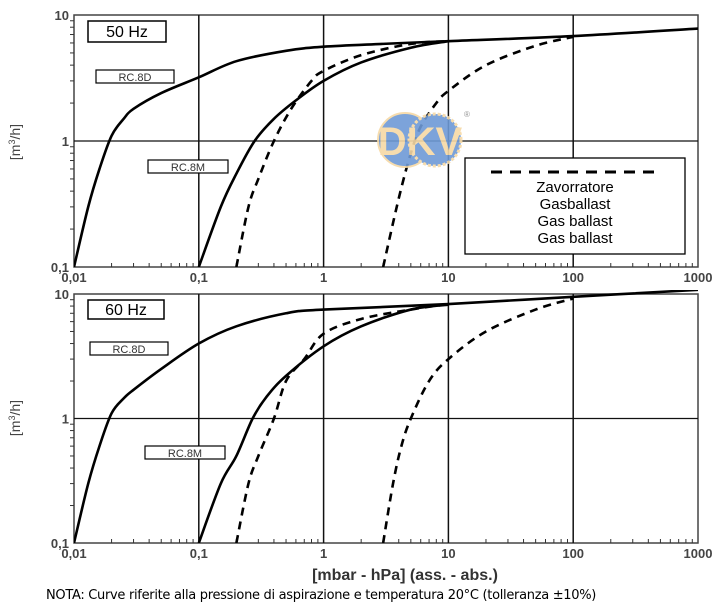 Image resolution: width=720 pixels, height=610 pixels. Describe the element at coordinates (420, 142) in the screenshot. I see `svg-text: DKV` at that location.